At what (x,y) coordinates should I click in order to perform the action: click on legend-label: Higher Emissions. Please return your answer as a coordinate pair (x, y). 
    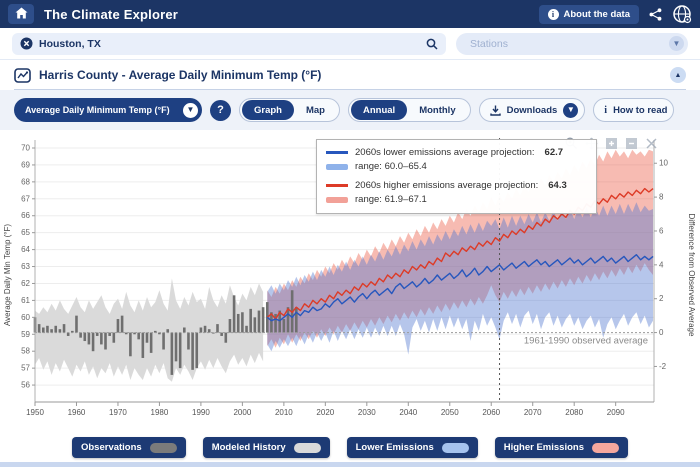
    Looking at the image, I should click on (543, 447).